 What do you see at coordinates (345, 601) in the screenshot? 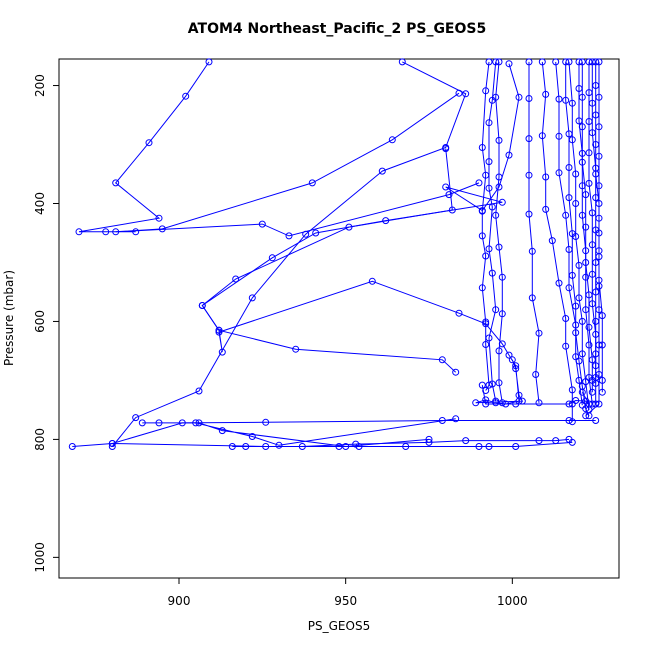
I see `x-tick-label: 950` at bounding box center [345, 601].